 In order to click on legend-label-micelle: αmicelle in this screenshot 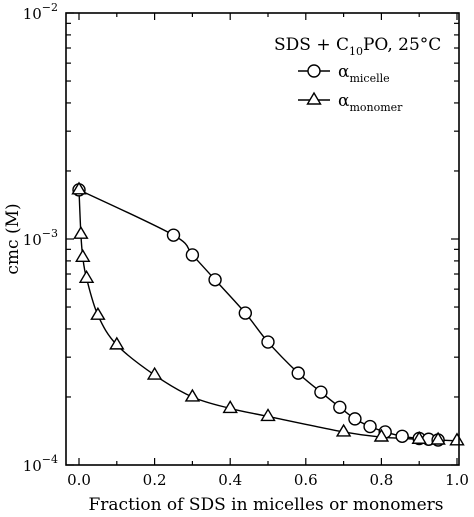, I will do `click(364, 73)`.